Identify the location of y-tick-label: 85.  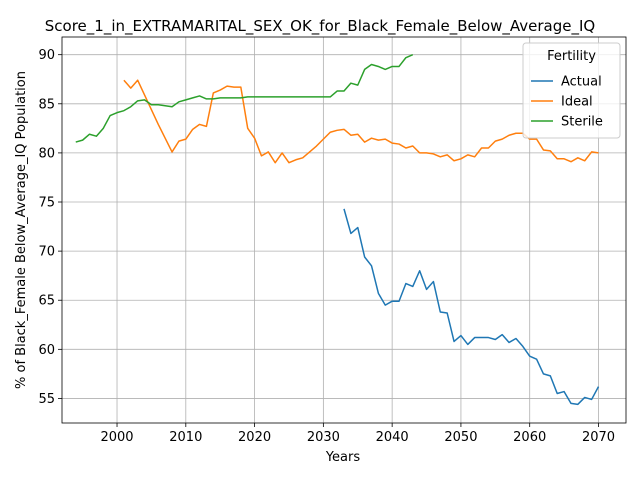
(46, 104).